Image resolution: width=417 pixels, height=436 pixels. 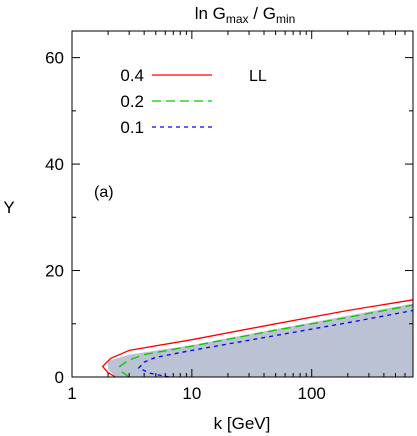 What do you see at coordinates (262, 13) in the screenshot?
I see `title-sep: / G` at bounding box center [262, 13].